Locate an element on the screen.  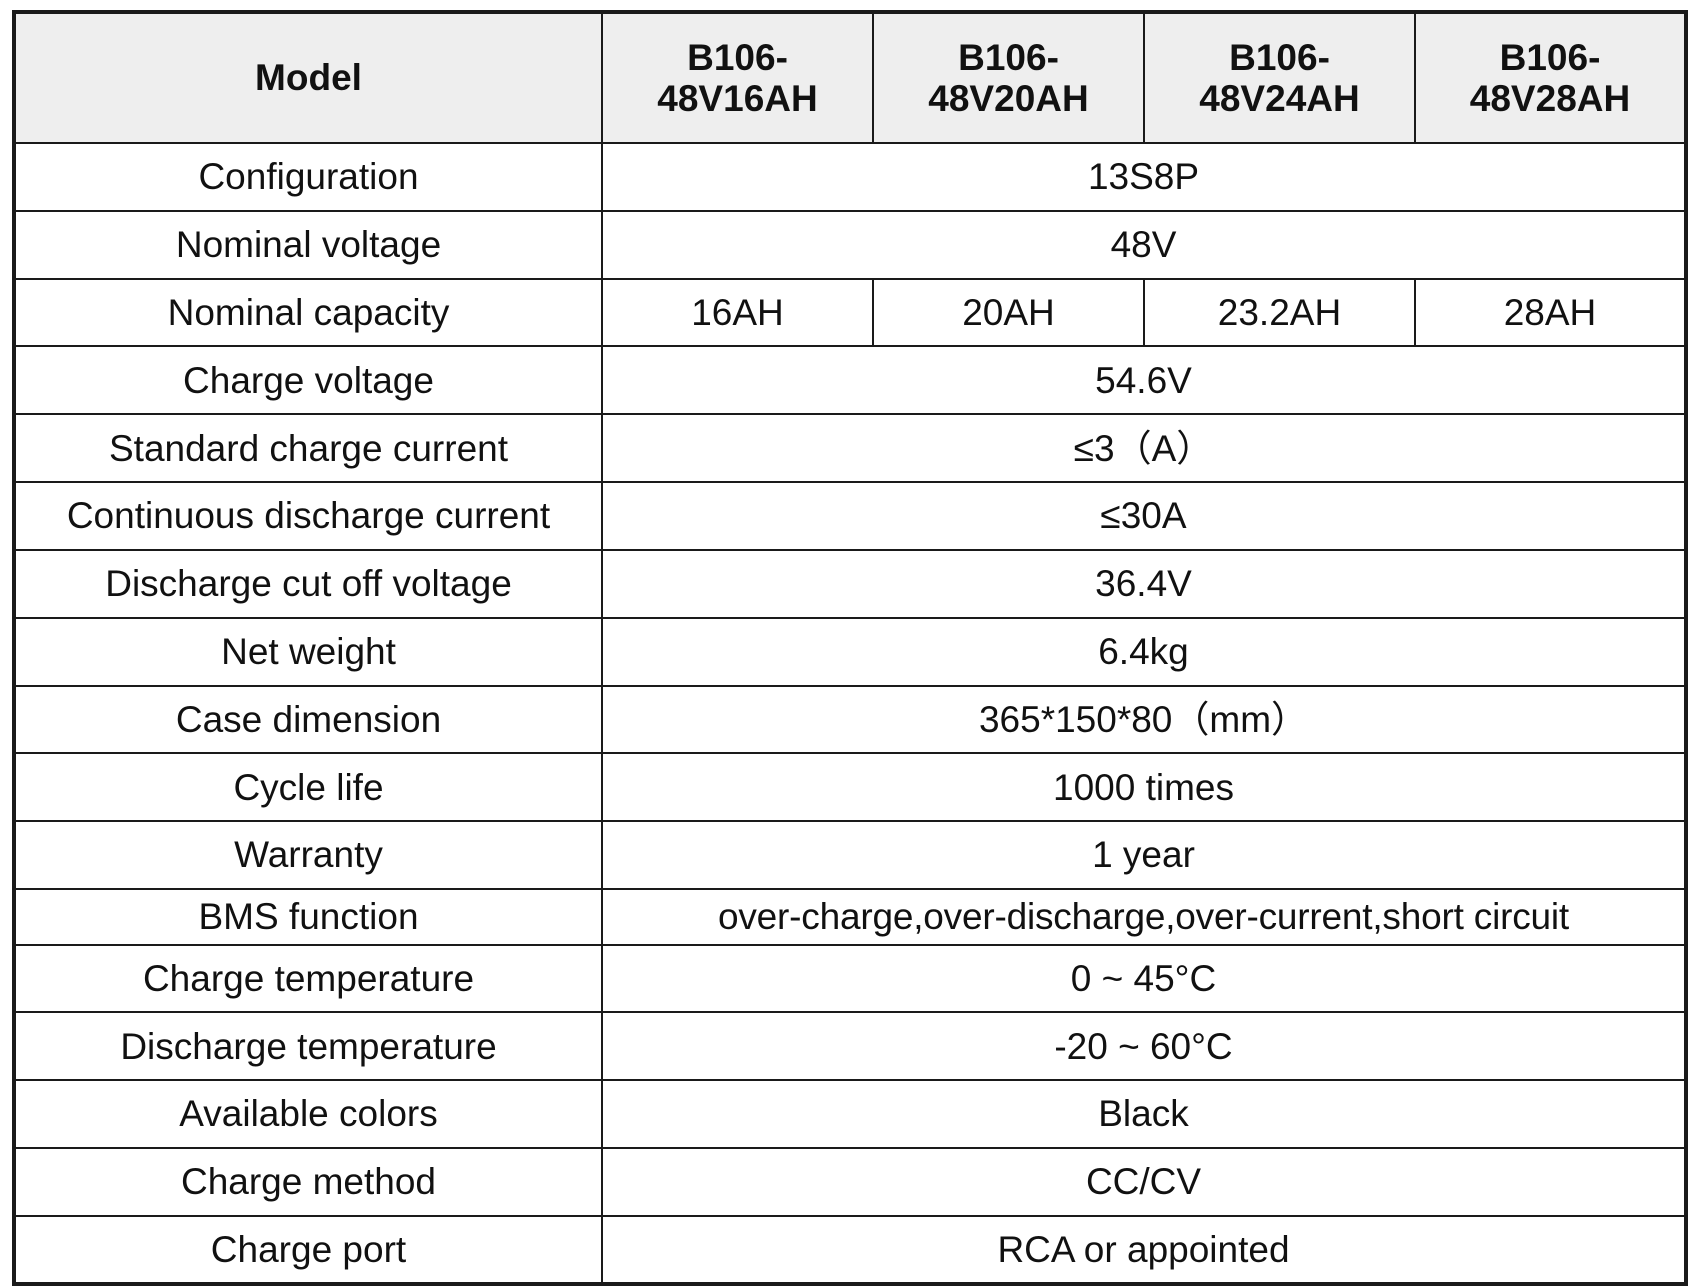
model-column-header: B106-48V20AH is located at coordinates (1008, 77).